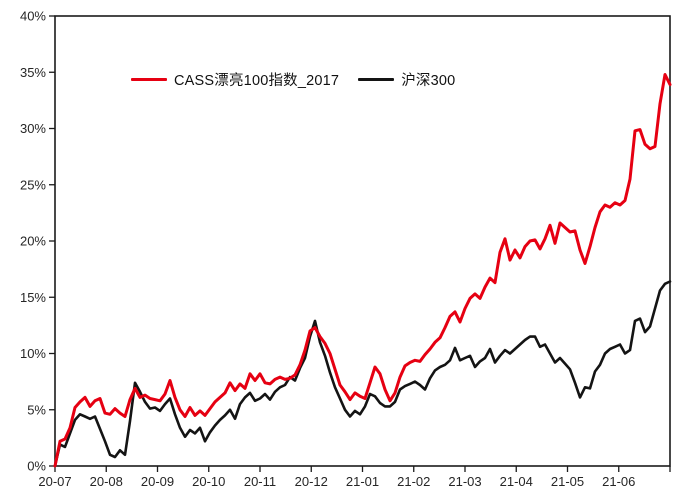 The width and height of the screenshot is (700, 499). What do you see at coordinates (208, 481) in the screenshot?
I see `x-axis-label: 20-10` at bounding box center [208, 481].